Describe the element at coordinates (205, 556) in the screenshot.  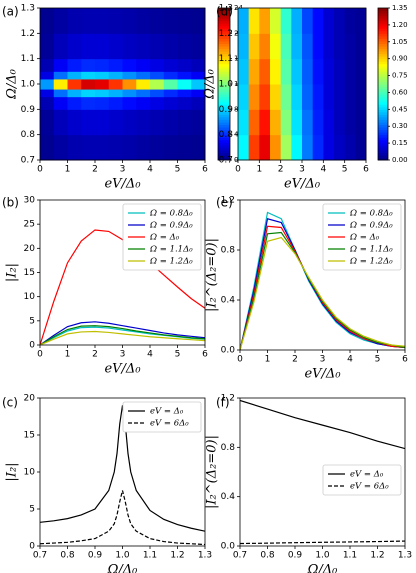
I see `x-tick-label: 1.3` at that location.